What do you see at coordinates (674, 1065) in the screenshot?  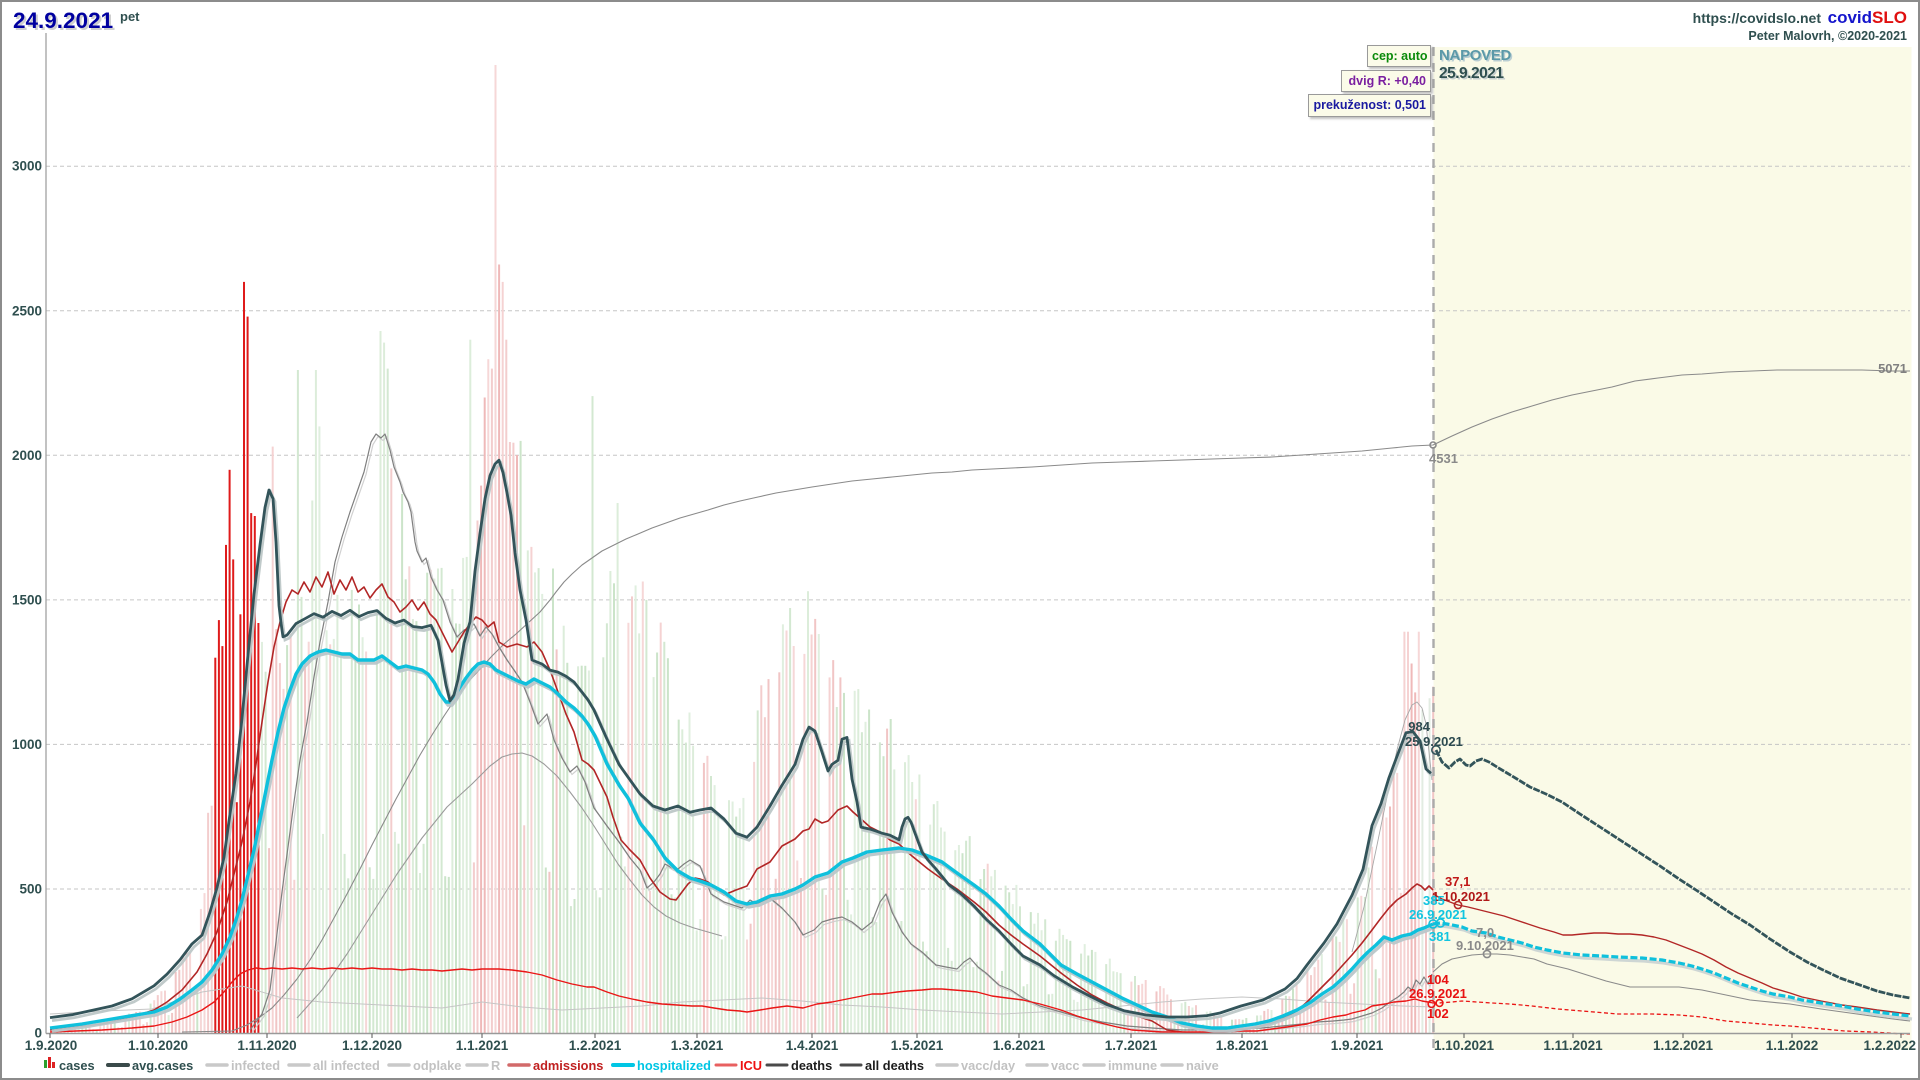 I see `svg-text: hospitalized` at bounding box center [674, 1065].